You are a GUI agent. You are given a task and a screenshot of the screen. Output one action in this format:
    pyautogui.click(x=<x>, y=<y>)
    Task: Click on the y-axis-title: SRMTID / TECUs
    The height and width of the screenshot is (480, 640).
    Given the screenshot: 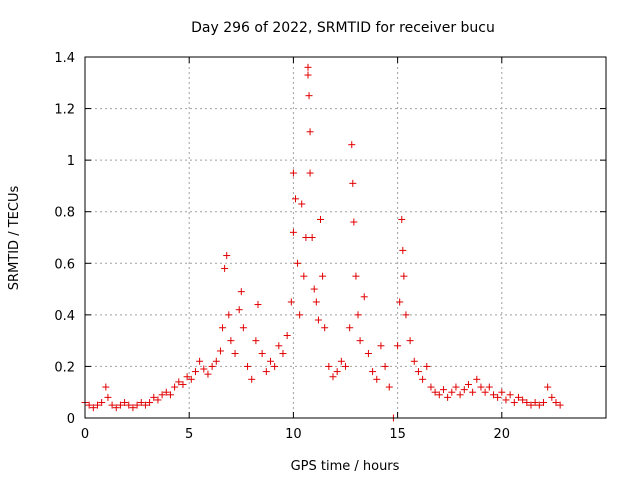 What is the action you would take?
    pyautogui.click(x=14, y=238)
    